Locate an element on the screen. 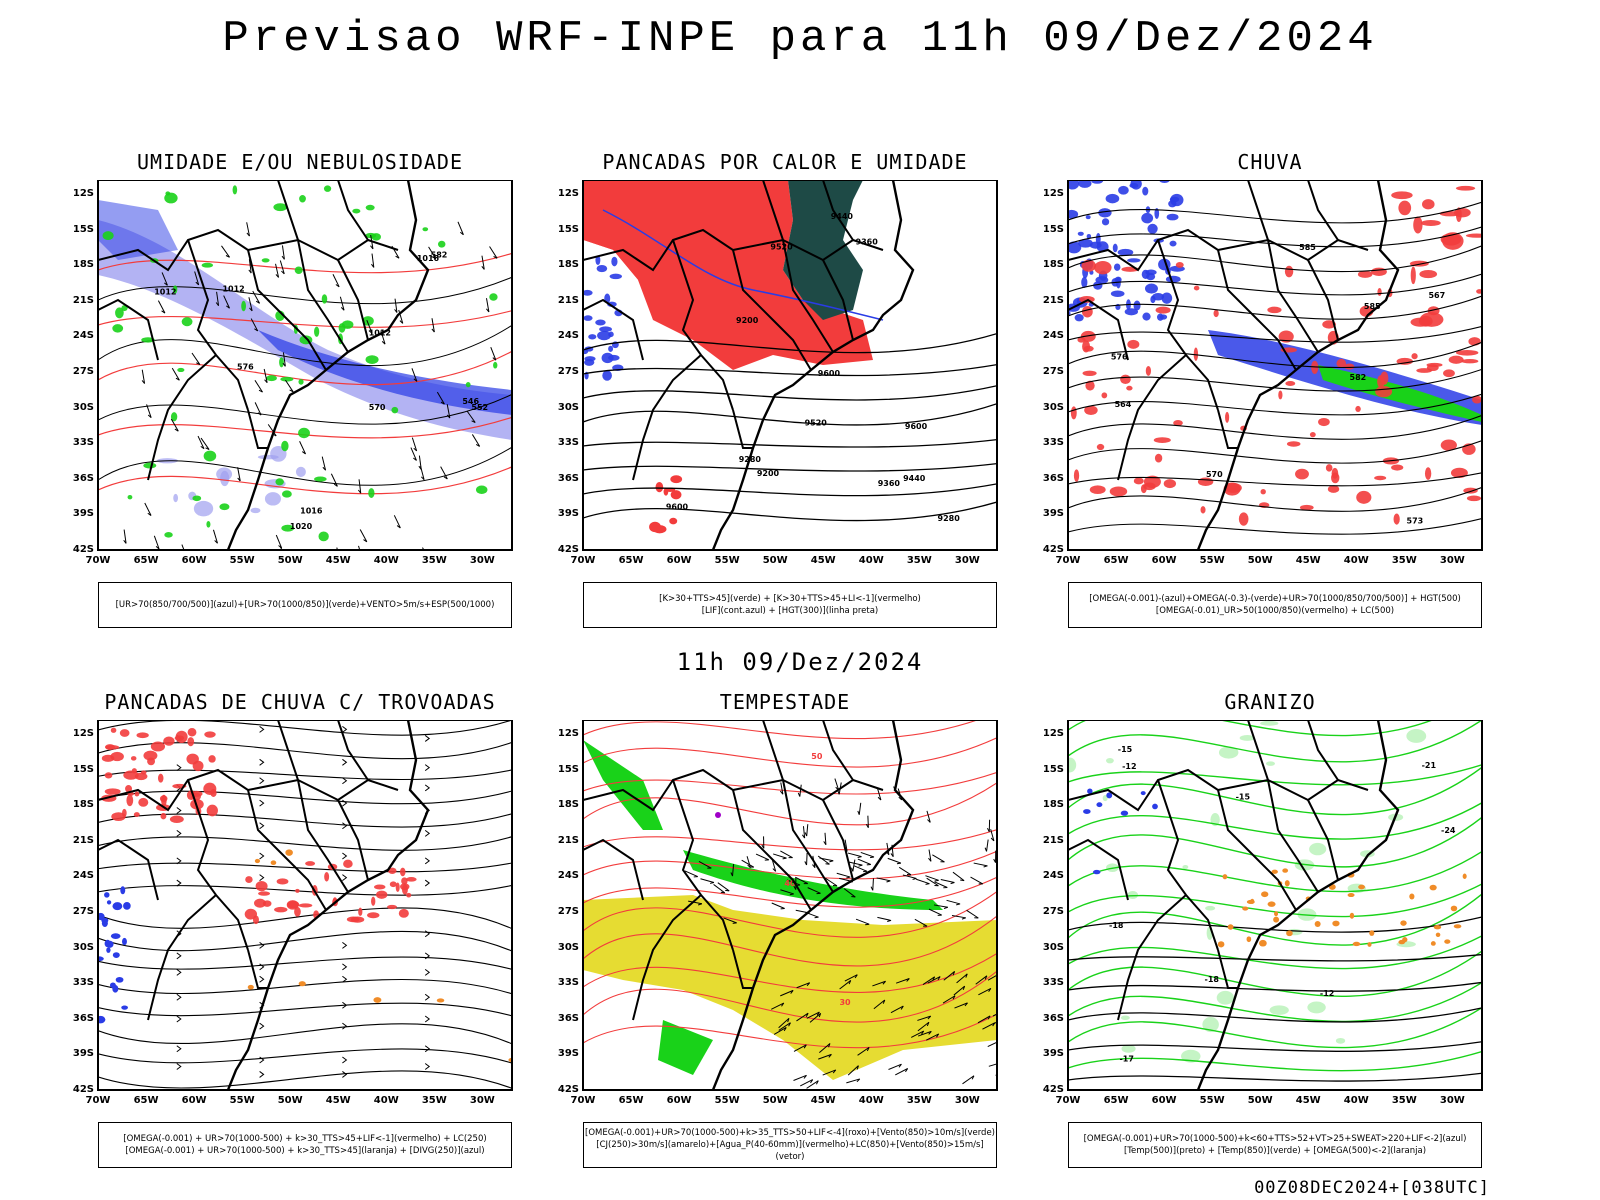 The image size is (1600, 1200). contour-label: 567 is located at coordinates (1436, 295).